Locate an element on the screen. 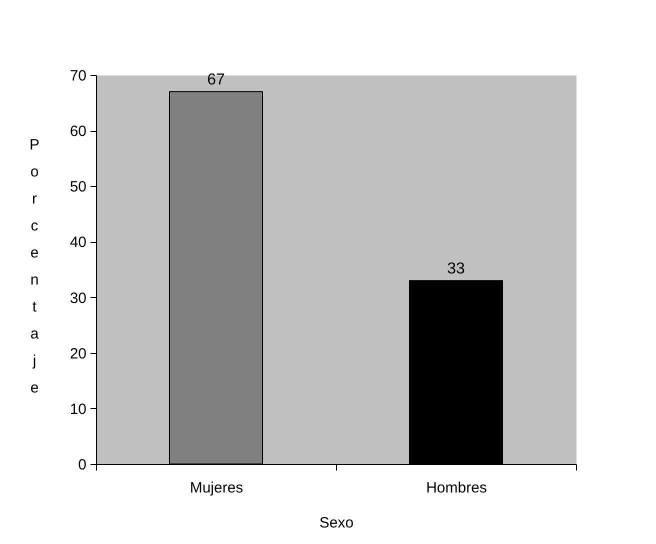 This screenshot has height=544, width=656. y-tick-label: 30 is located at coordinates (78, 298).